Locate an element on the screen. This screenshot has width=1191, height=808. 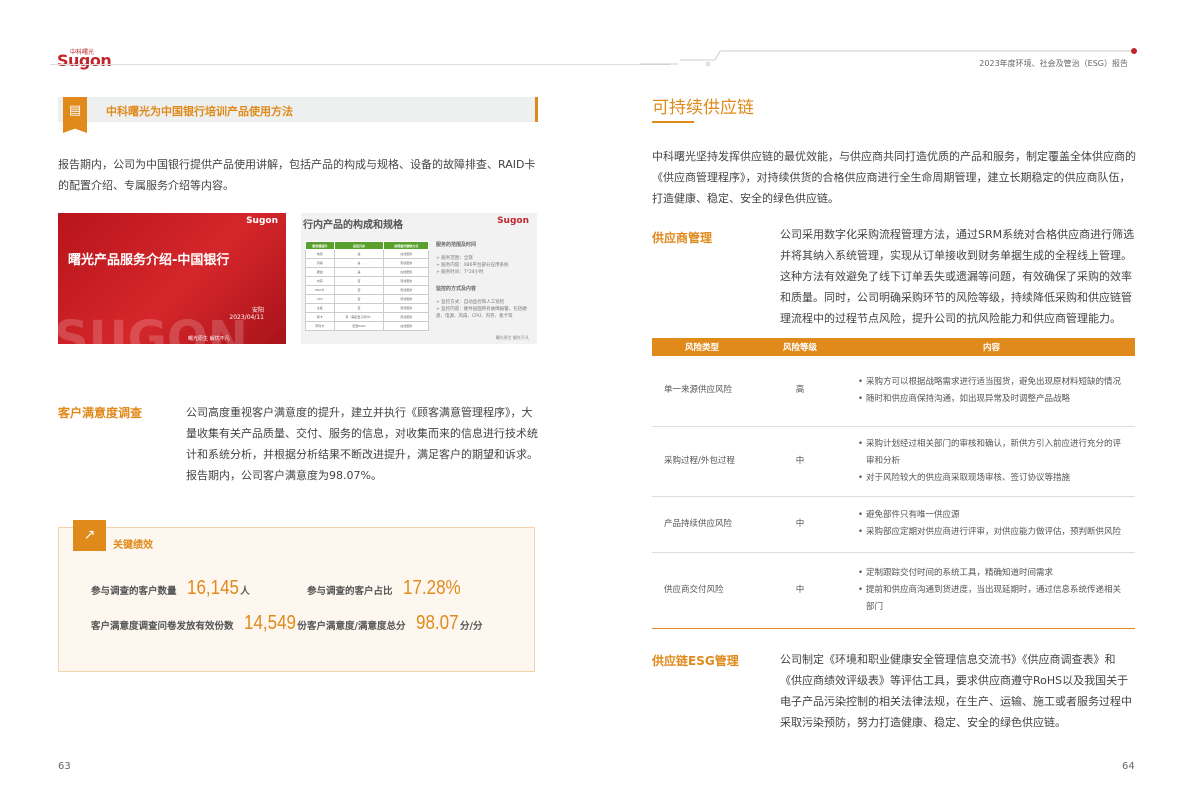
kpi-item: 客户满意度调查问卷发放有效份数 14,549份 is located at coordinates (199, 623).